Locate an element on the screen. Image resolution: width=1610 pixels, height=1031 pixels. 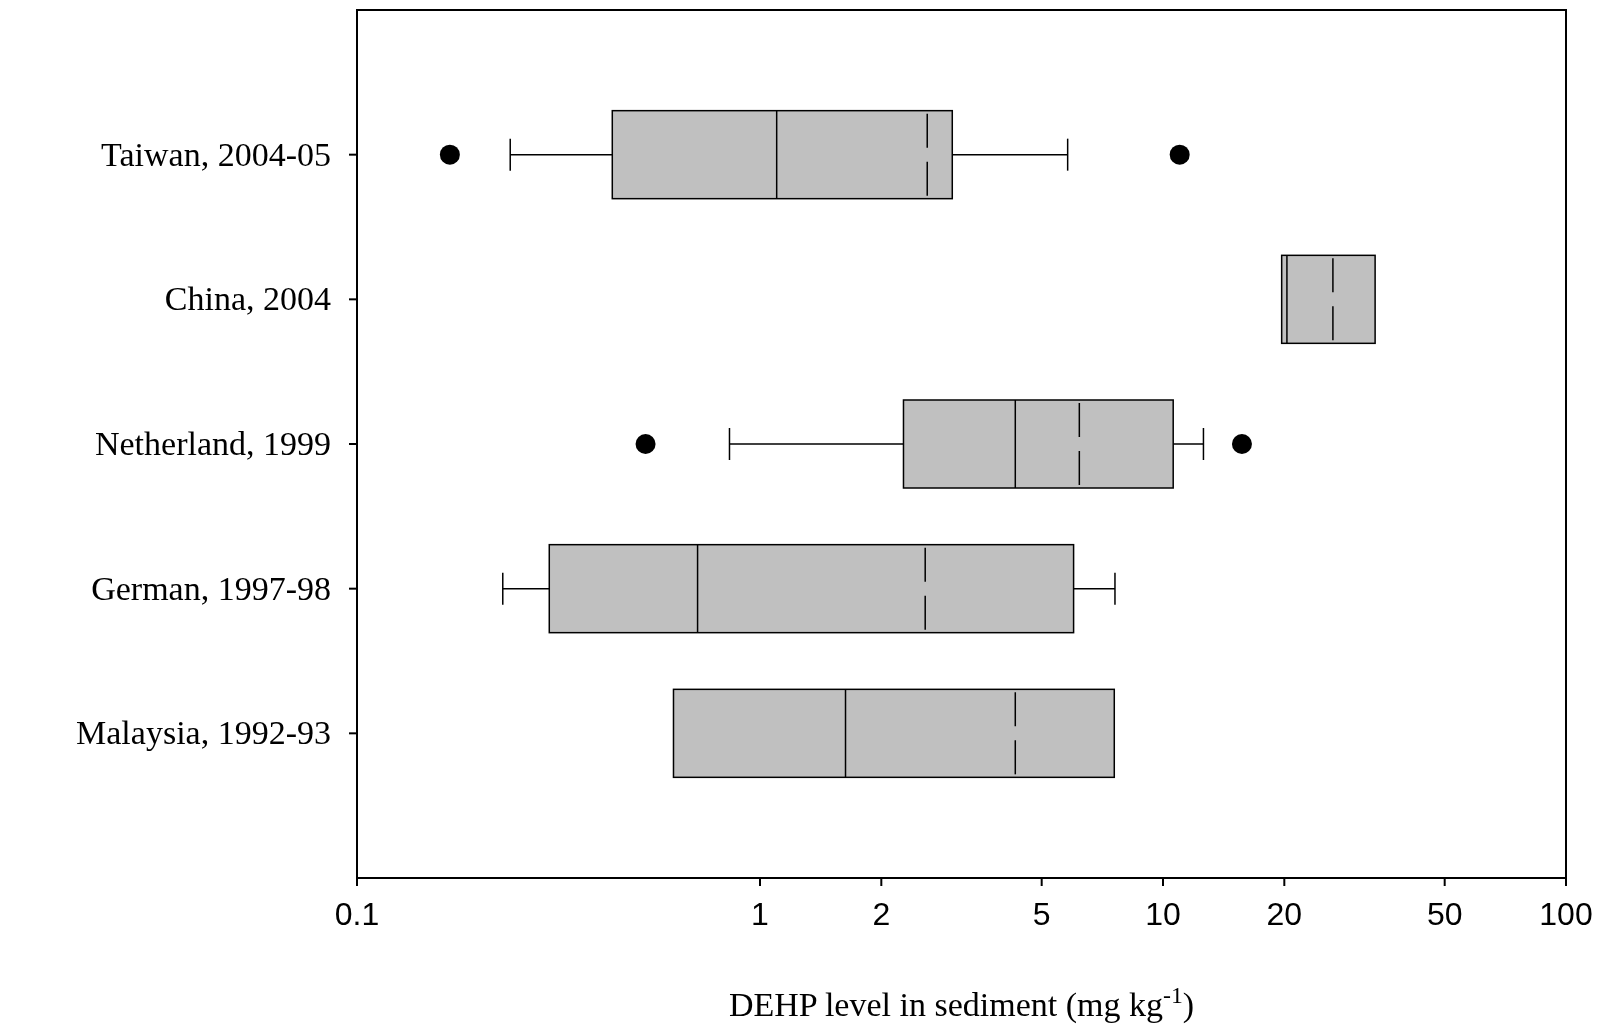
x-tick-label: 0.1 is located at coordinates (357, 914).